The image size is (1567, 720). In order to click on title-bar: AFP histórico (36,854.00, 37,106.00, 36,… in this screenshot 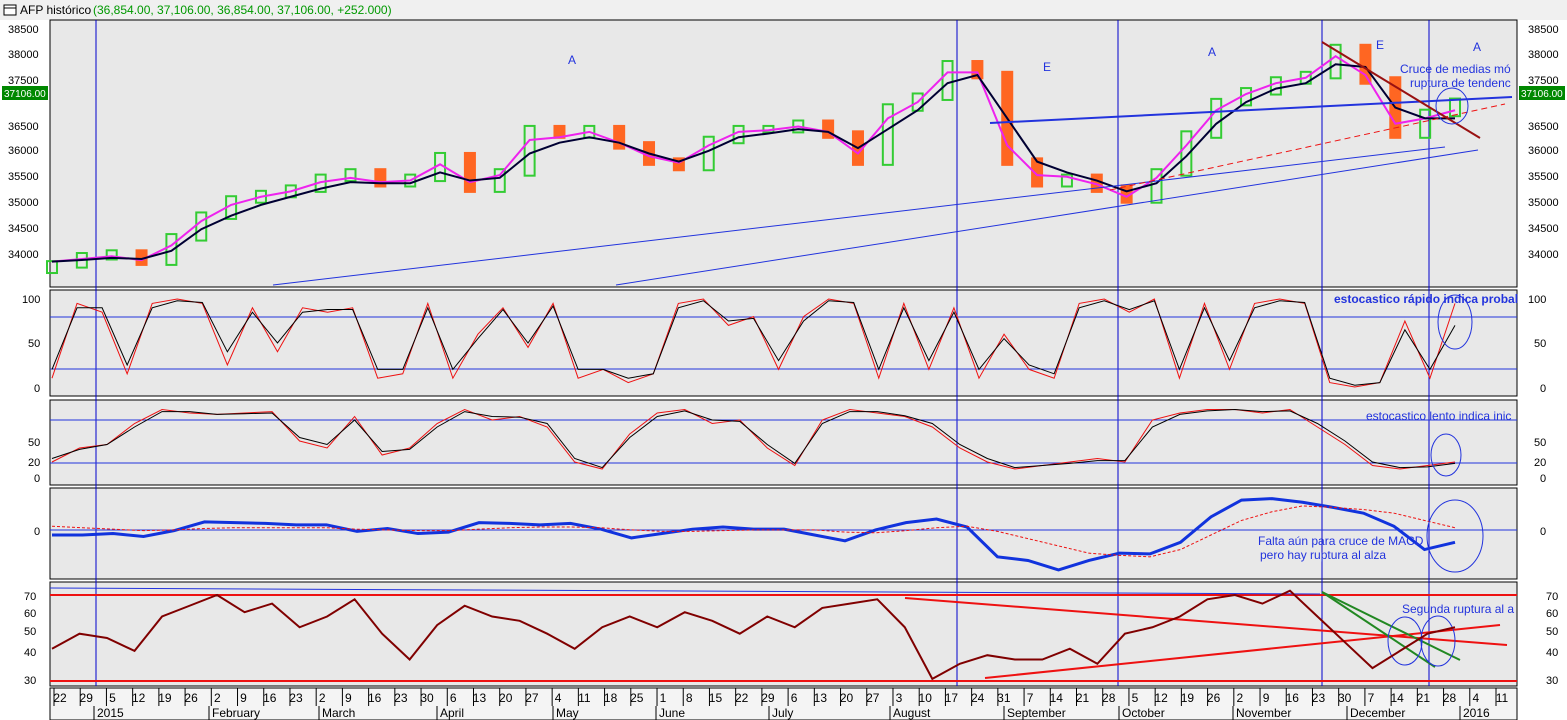, I will do `click(783, 10)`.